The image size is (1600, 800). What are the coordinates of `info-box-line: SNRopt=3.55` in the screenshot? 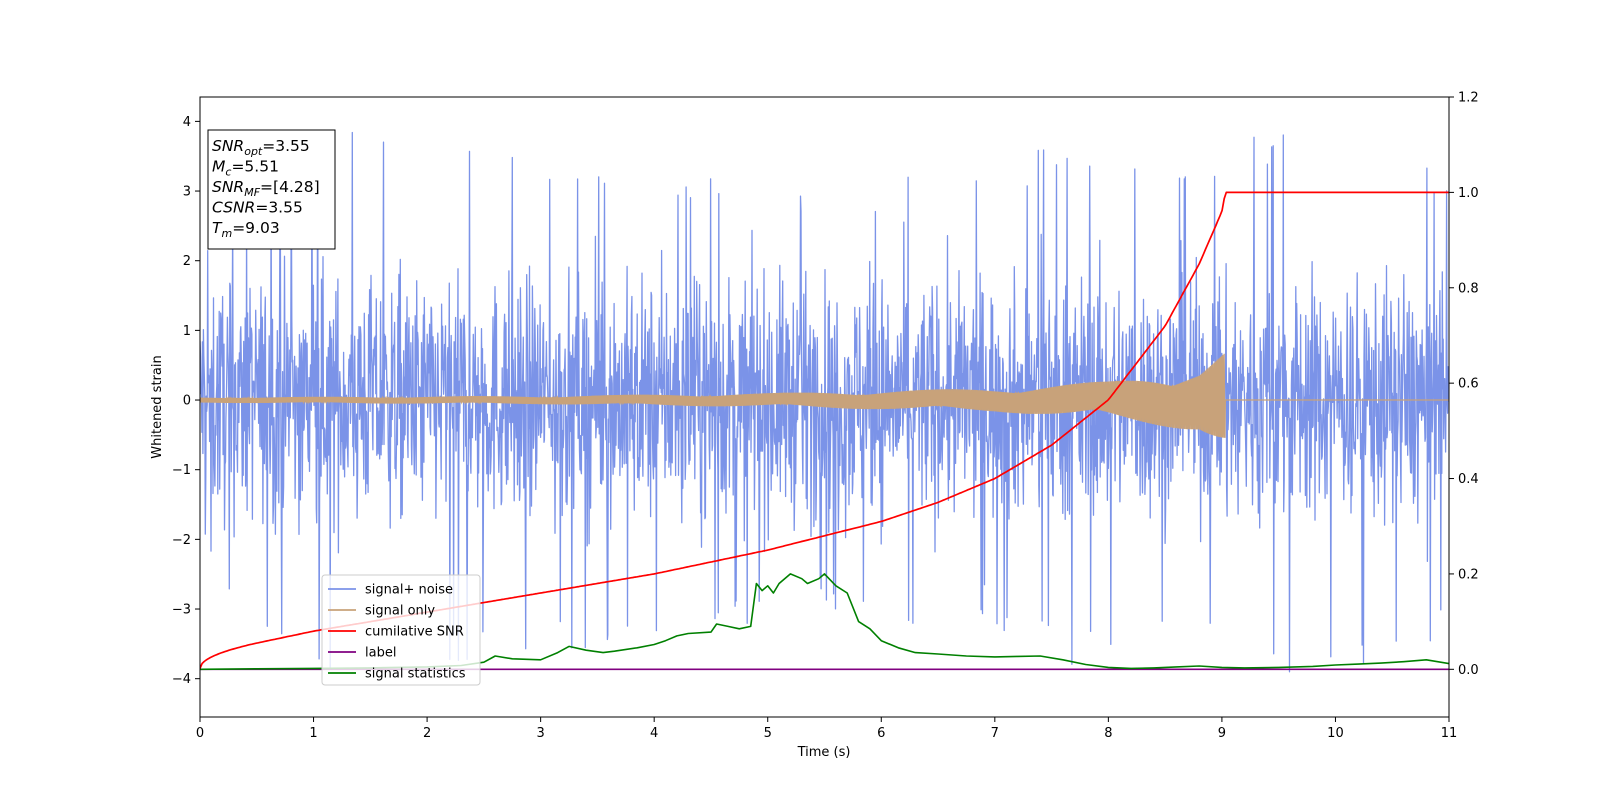 It's located at (261, 147).